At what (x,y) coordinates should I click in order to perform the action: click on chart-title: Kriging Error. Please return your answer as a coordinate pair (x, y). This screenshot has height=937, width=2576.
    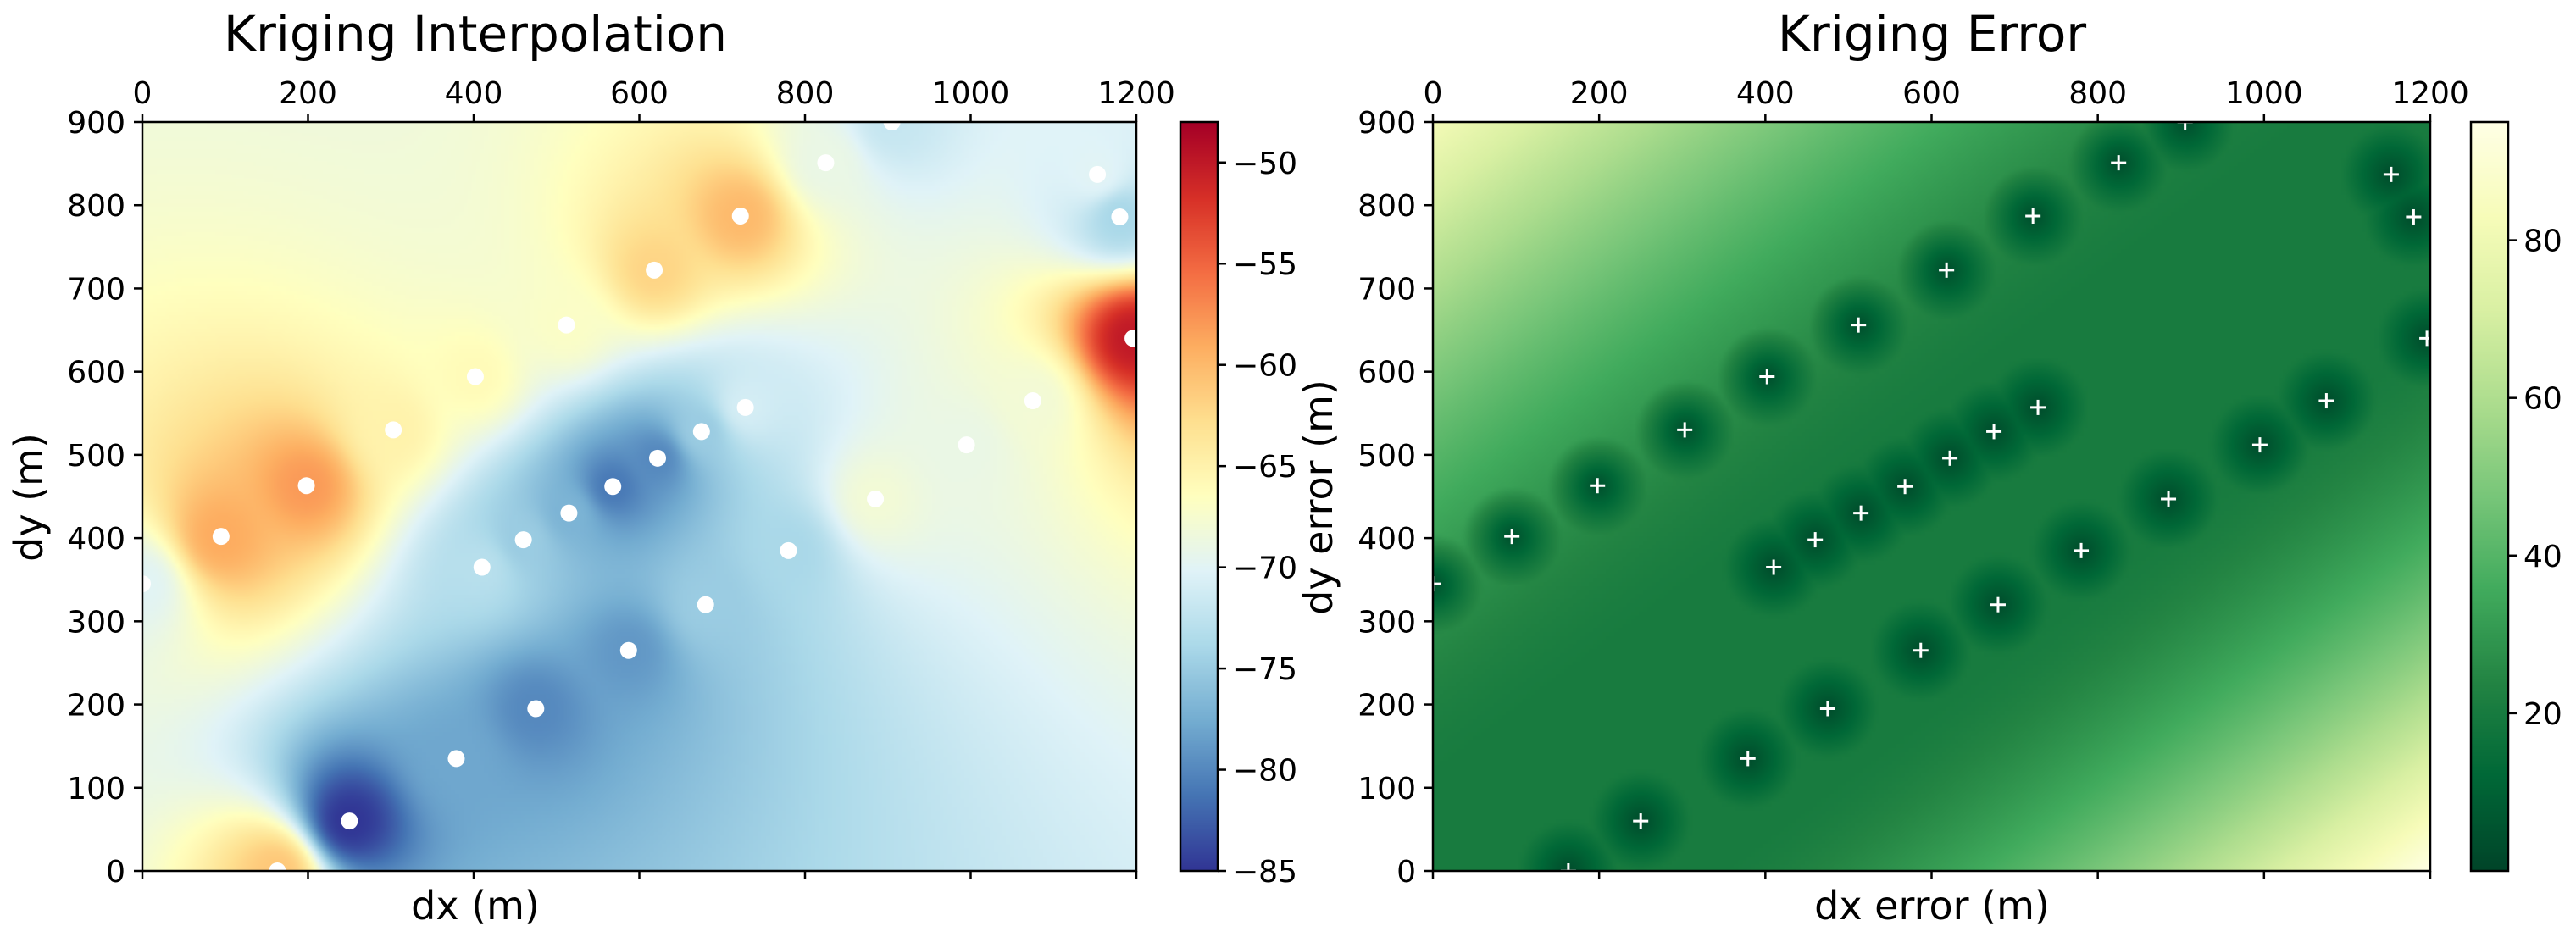
    Looking at the image, I should click on (1932, 34).